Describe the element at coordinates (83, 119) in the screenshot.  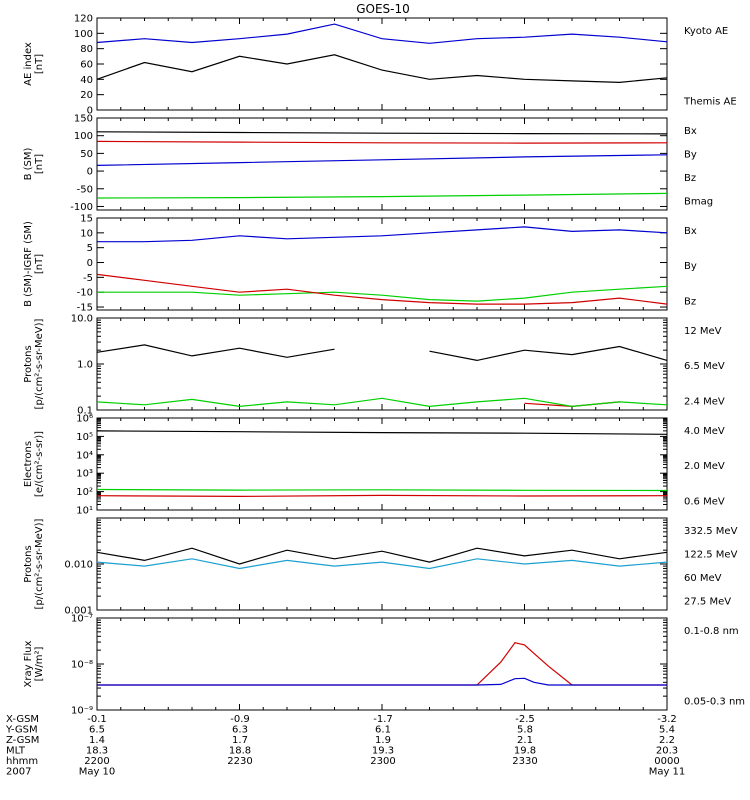
I see `y-tick-label: 150` at that location.